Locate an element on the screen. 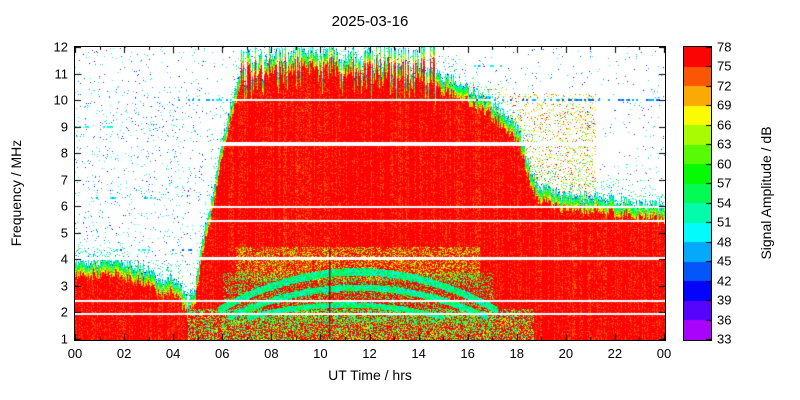 The height and width of the screenshot is (400, 800). x-tick-label: 18 is located at coordinates (516, 353).